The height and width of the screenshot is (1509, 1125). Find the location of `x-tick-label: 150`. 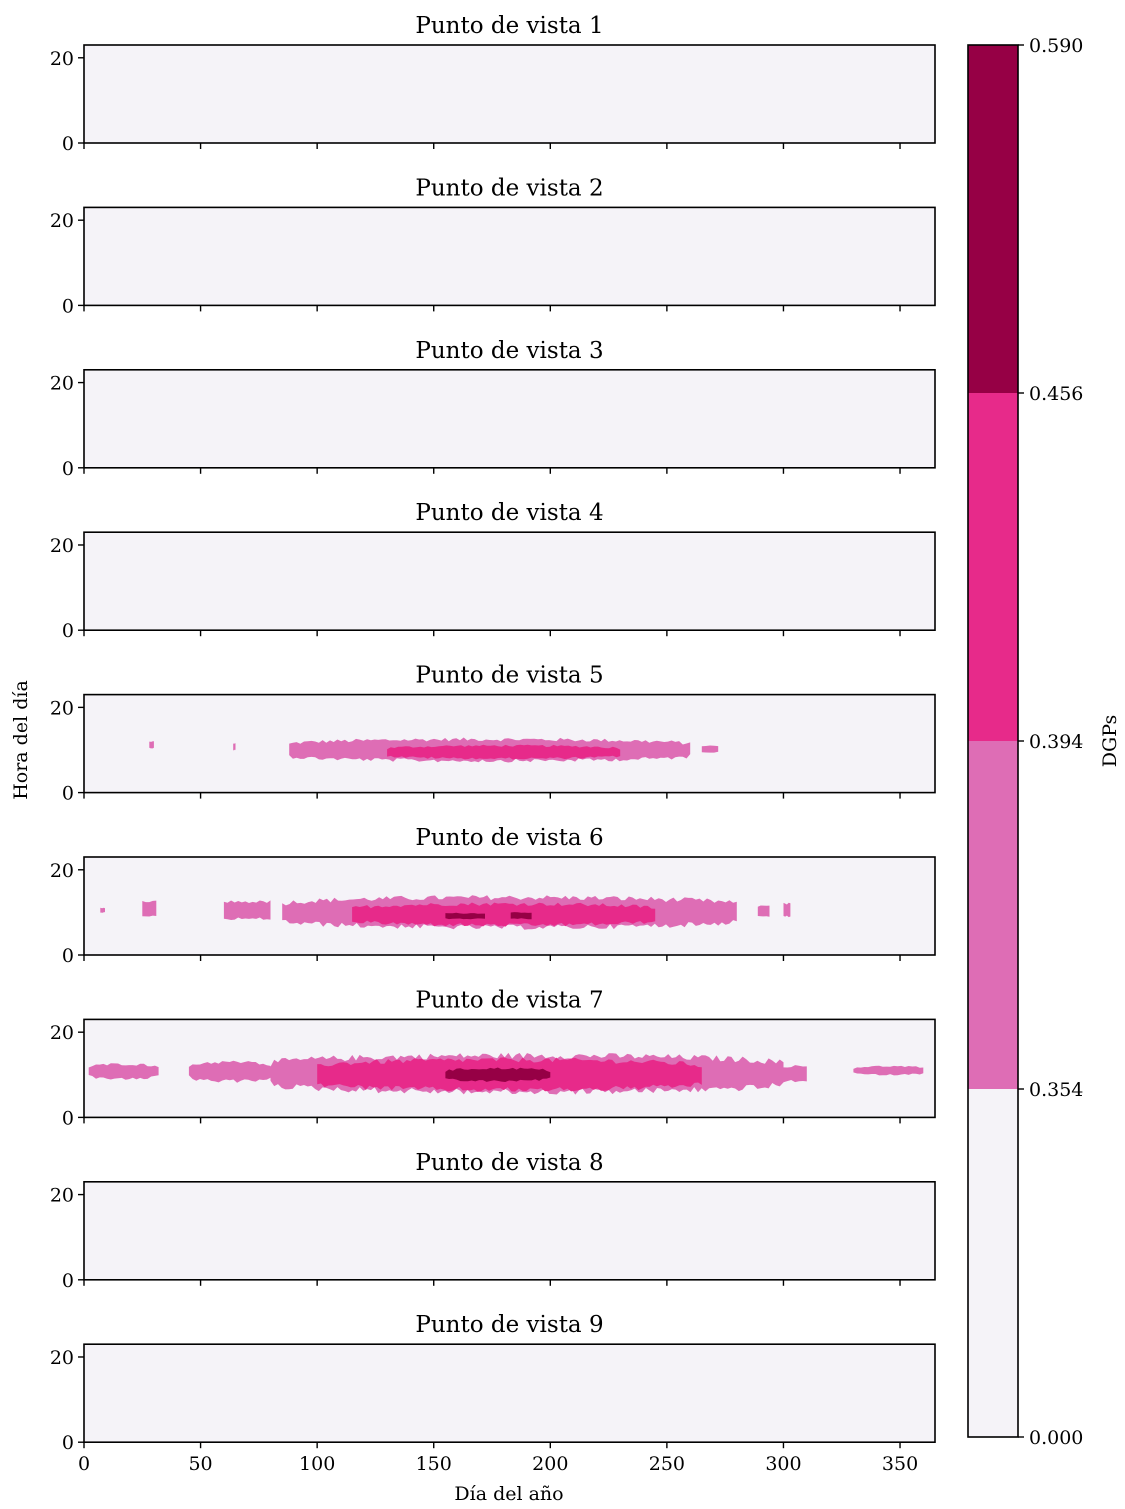

x-tick-label: 150 is located at coordinates (434, 1464).